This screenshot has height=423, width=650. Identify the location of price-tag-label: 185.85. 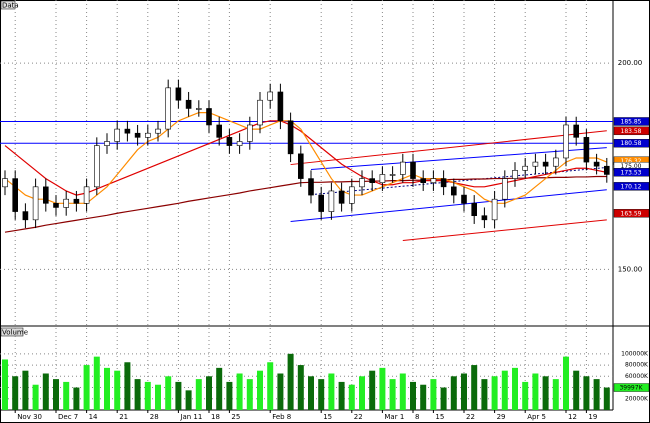
(631, 121).